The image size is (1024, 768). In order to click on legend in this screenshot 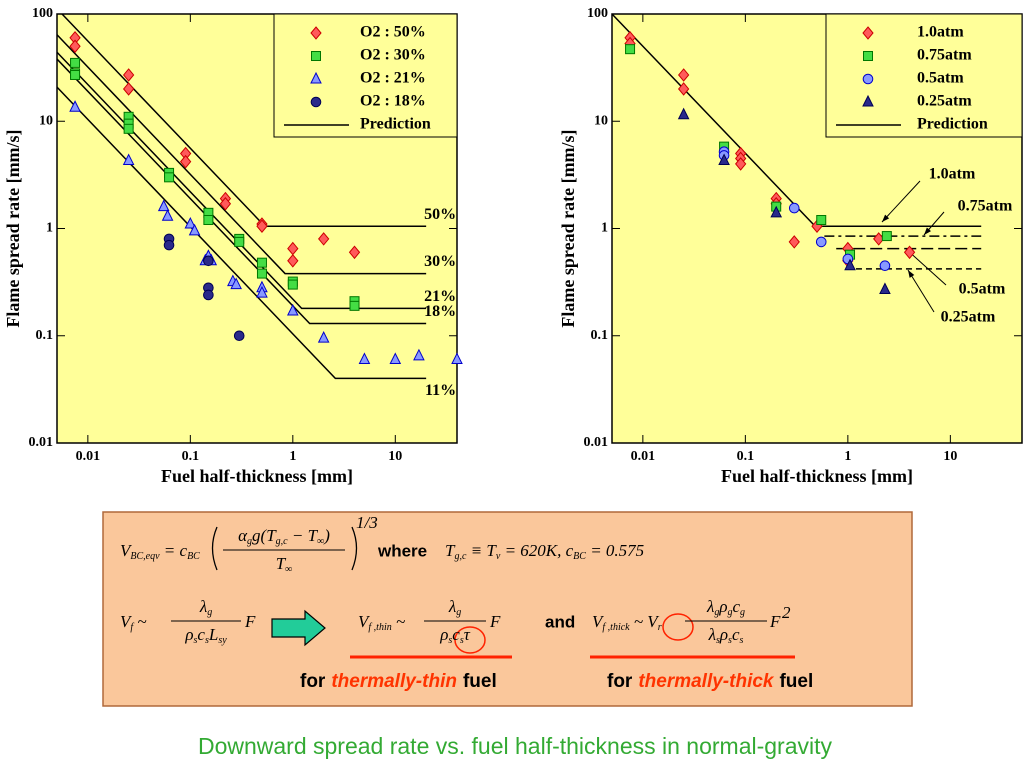, I will do `click(365, 75)`.